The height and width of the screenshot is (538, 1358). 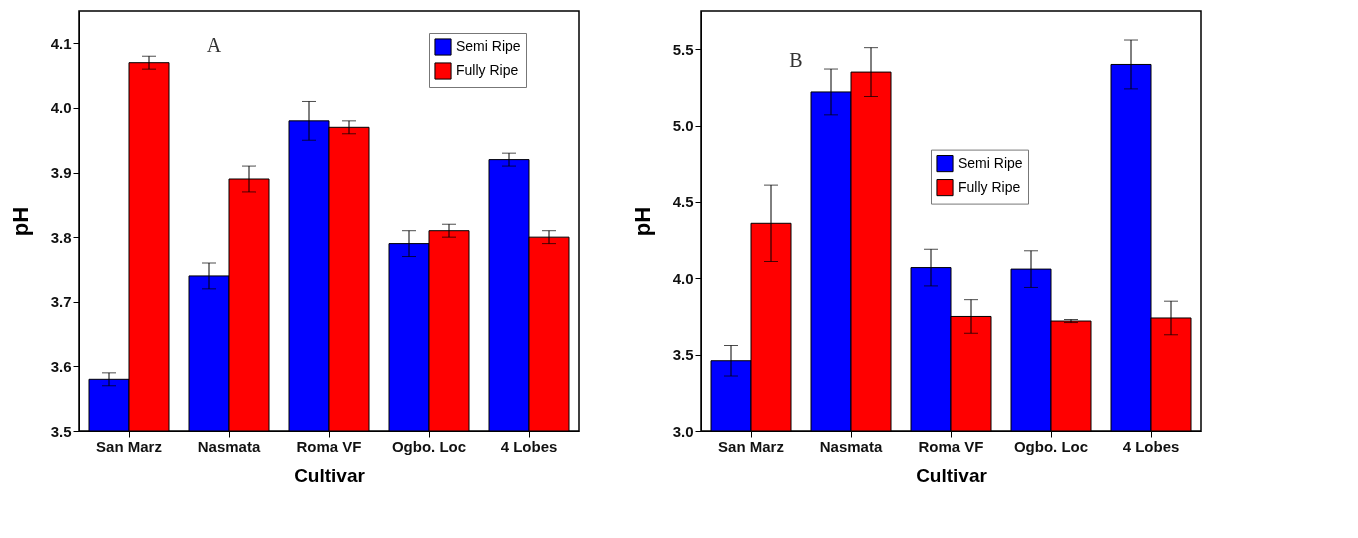 What do you see at coordinates (683, 49) in the screenshot?
I see `y-tick-label: 5.5` at bounding box center [683, 49].